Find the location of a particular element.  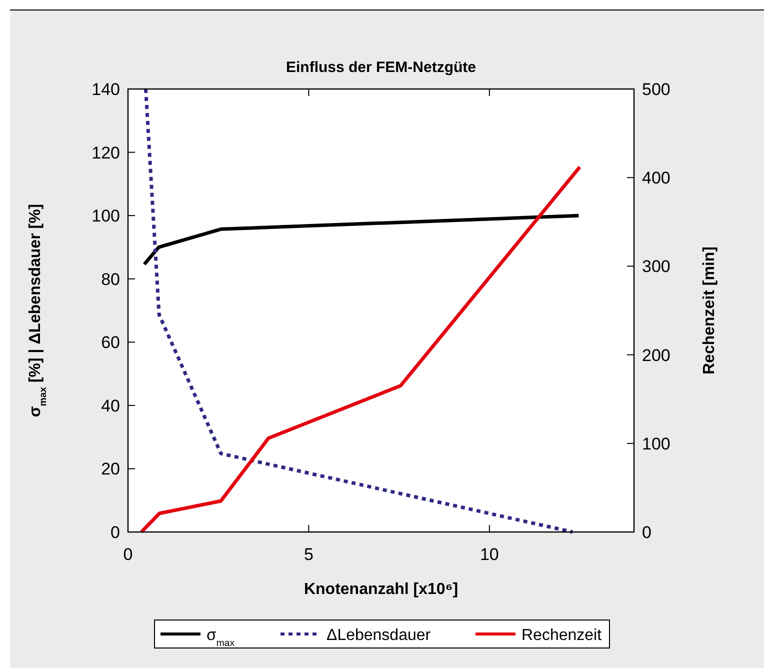

y2-tick-label: 100 is located at coordinates (656, 444).